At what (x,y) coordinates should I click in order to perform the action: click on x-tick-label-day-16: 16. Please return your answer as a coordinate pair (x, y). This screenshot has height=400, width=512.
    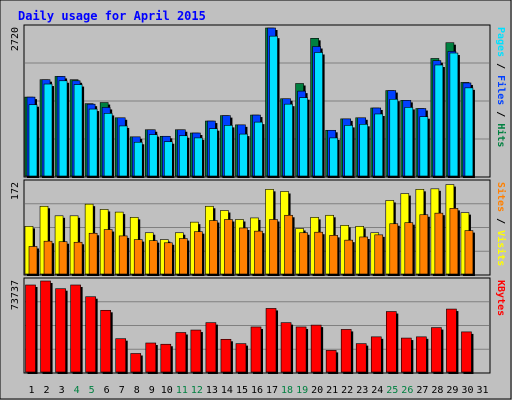
    Looking at the image, I should click on (257, 390).